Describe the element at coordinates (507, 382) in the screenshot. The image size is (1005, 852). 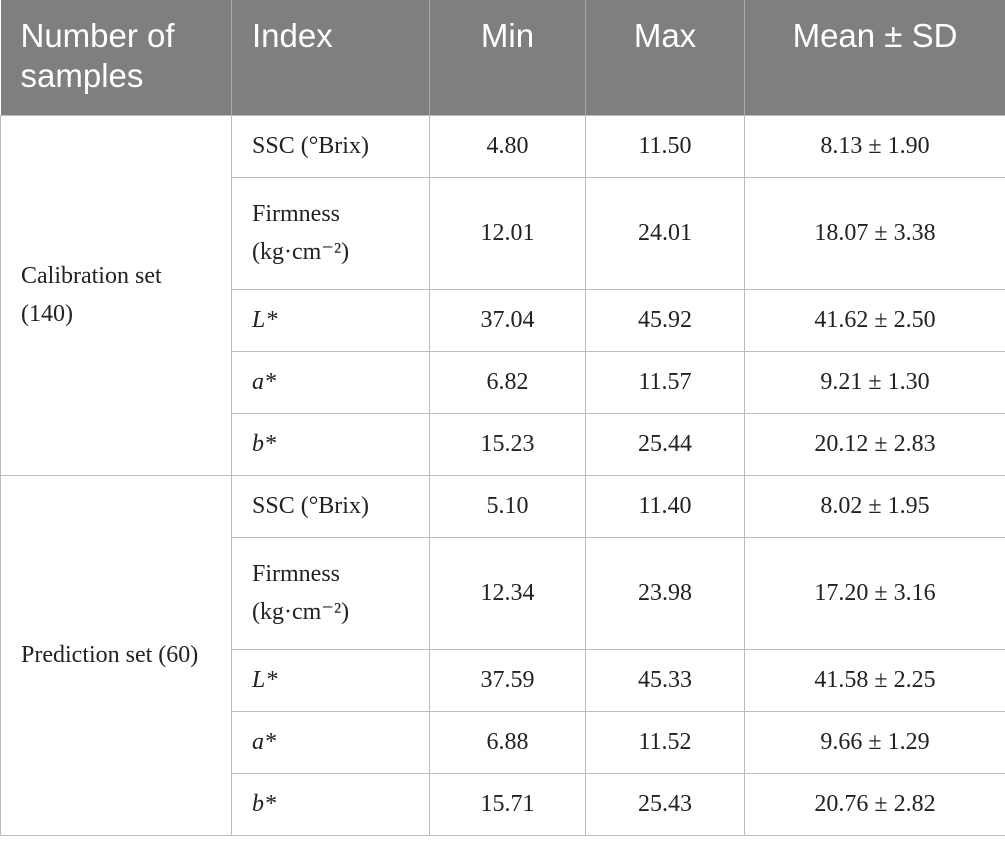
I see `value-cell: 6.82` at that location.